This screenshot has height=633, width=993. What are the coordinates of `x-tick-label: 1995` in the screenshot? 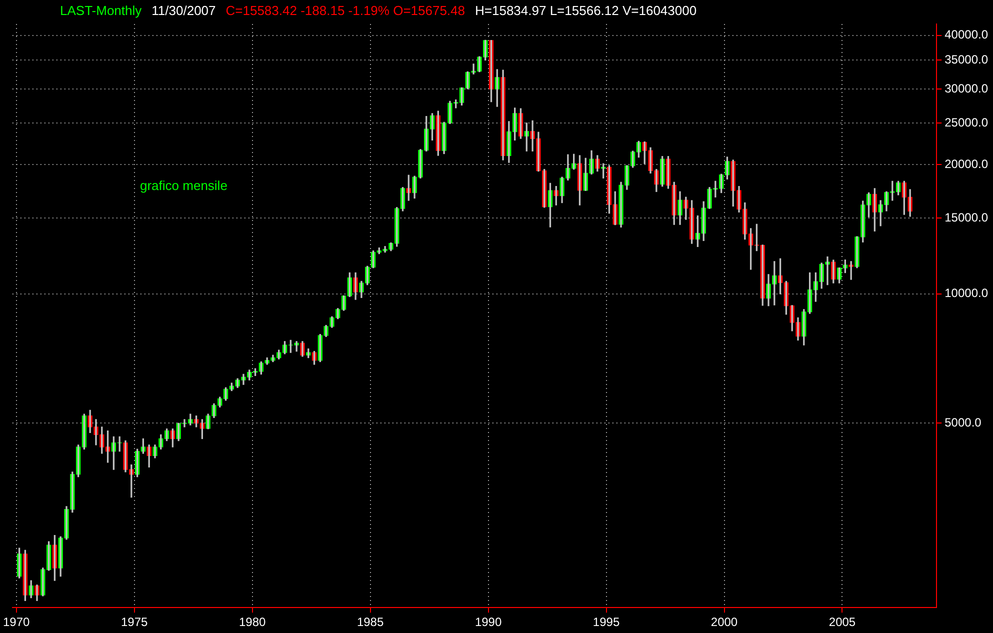 It's located at (606, 622).